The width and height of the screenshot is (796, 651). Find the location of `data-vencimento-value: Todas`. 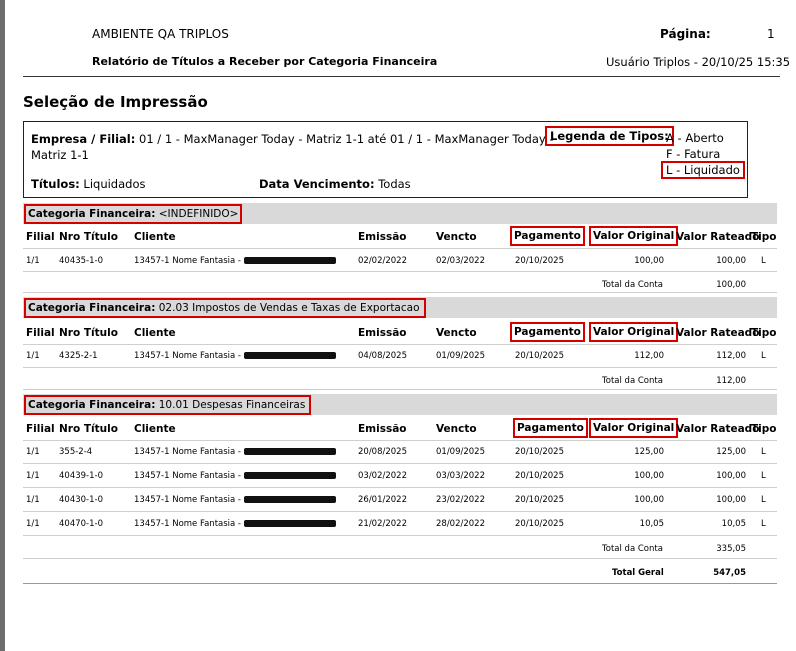

data-vencimento-value: Todas is located at coordinates (394, 184).